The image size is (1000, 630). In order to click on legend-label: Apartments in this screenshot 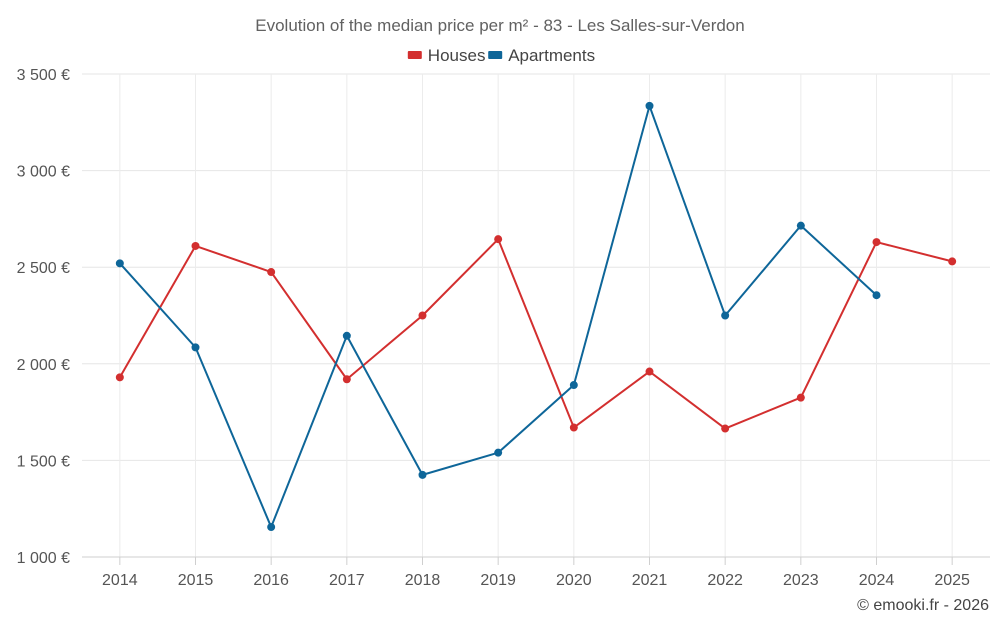, I will do `click(551, 55)`.